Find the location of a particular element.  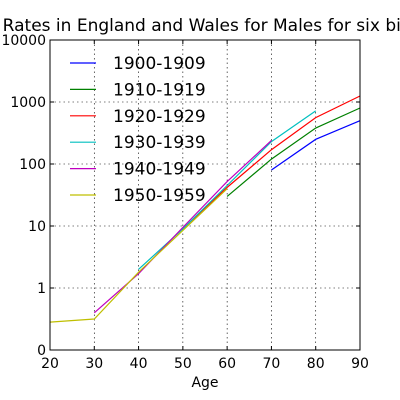

x-axis-label: Age is located at coordinates (204, 383).